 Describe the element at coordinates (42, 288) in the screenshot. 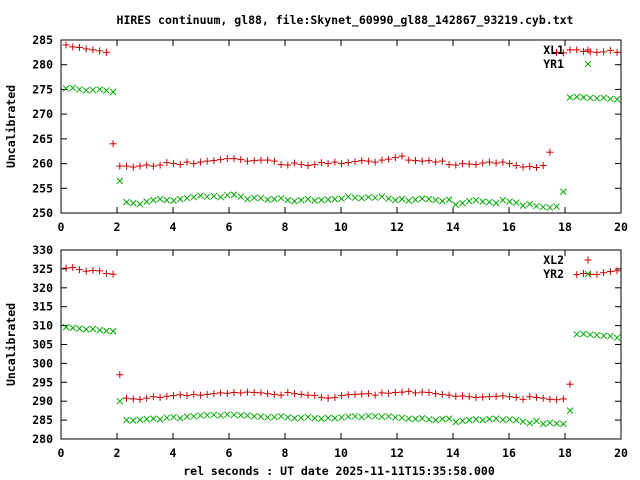

I see `y-tick-label: 320` at that location.